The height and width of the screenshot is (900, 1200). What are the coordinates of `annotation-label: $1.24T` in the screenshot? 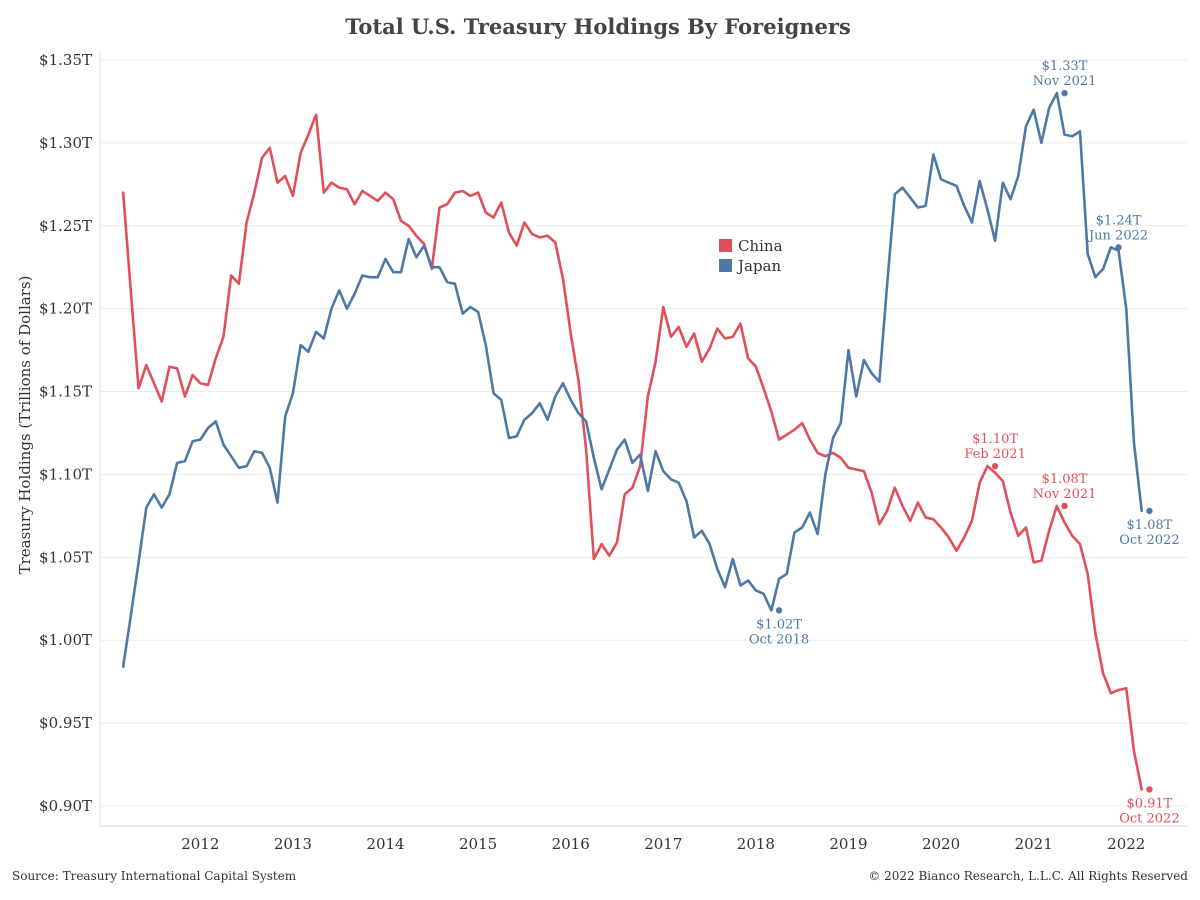 It's located at (1119, 220).